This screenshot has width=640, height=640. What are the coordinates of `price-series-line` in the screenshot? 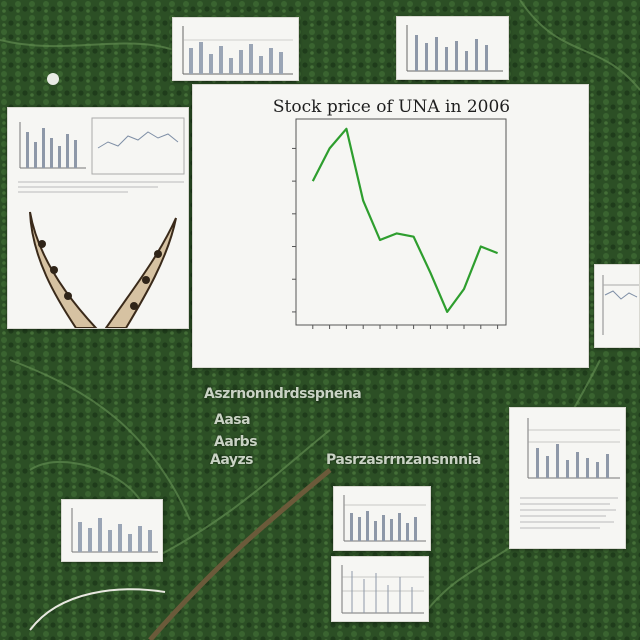 It's located at (405, 220).